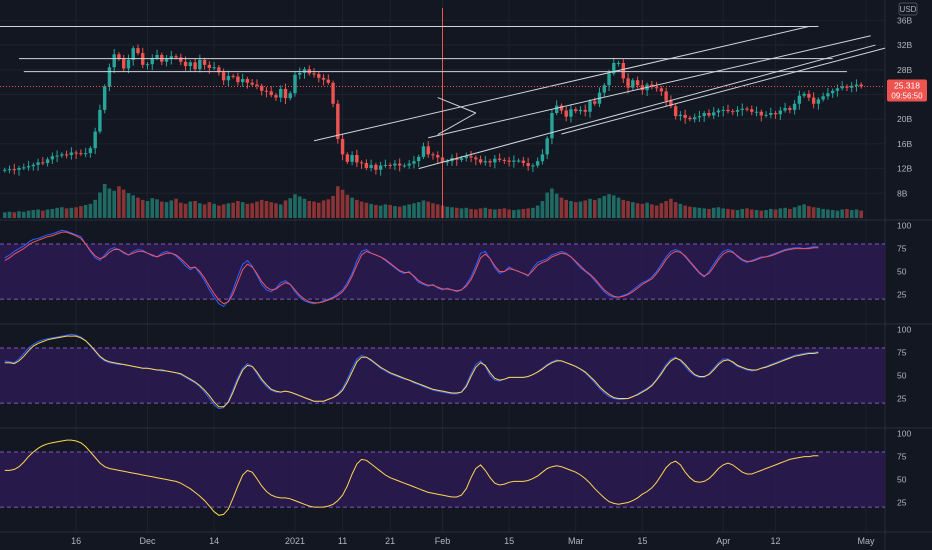  What do you see at coordinates (295, 541) in the screenshot?
I see `time-tick-label: 2021` at bounding box center [295, 541].